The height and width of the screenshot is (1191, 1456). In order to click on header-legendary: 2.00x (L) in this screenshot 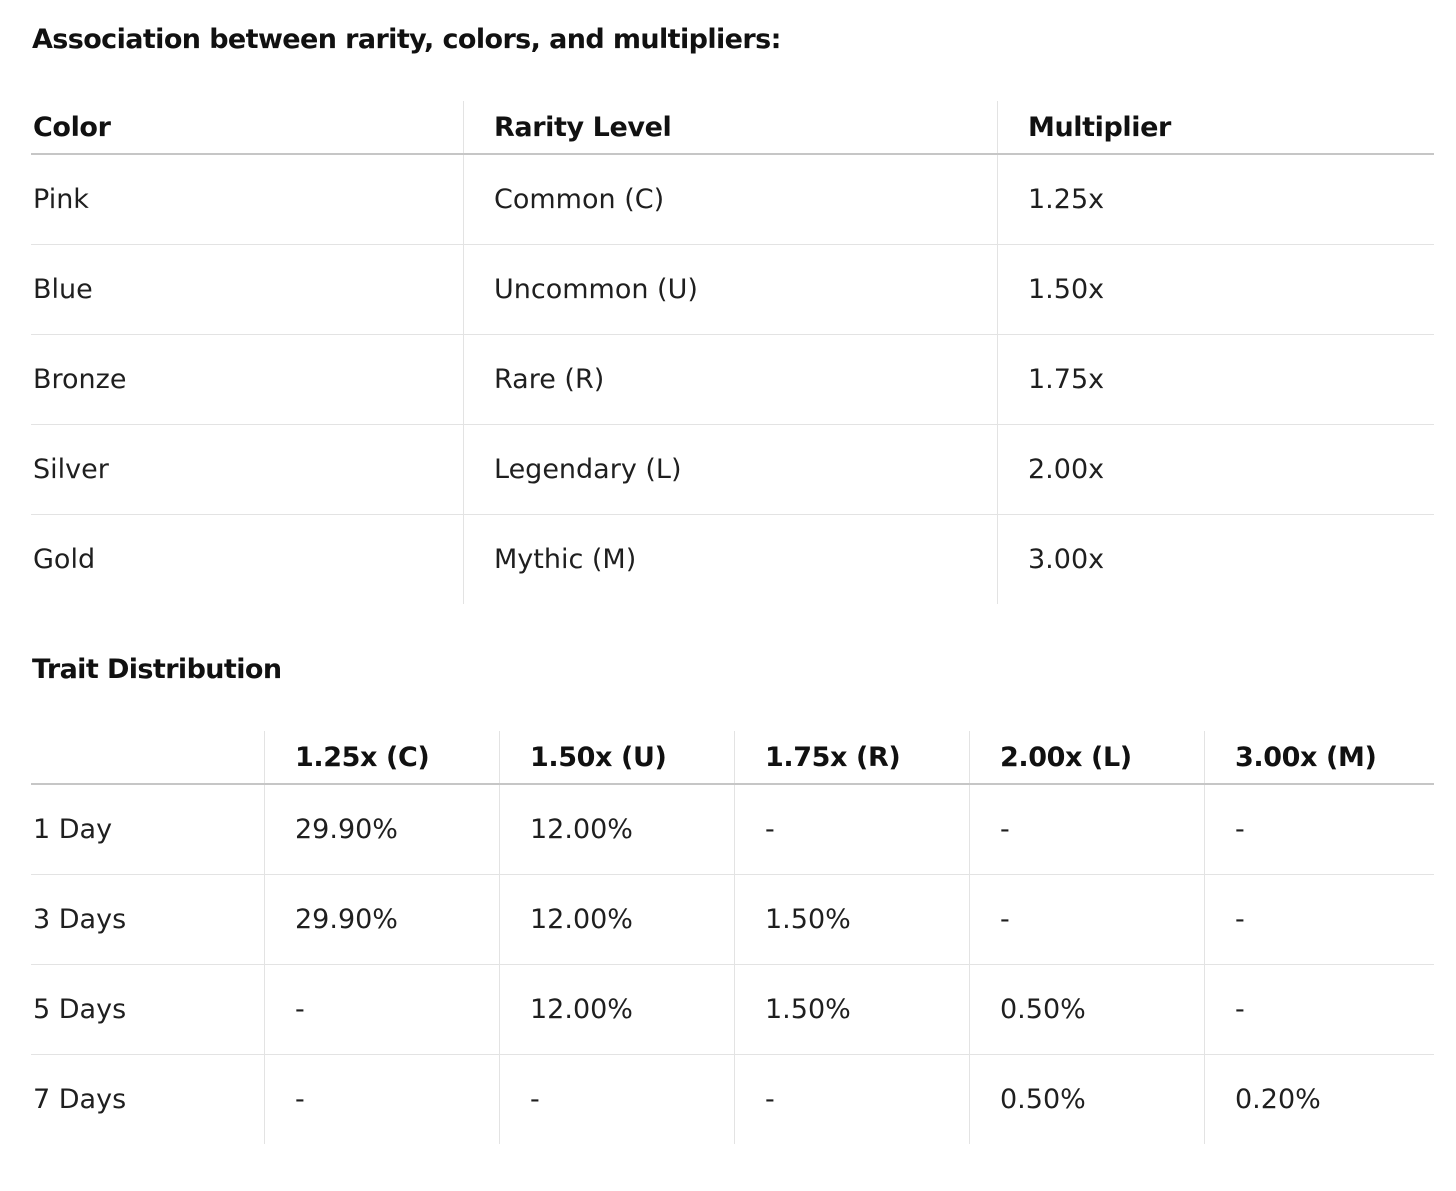, I will do `click(1087, 758)`.